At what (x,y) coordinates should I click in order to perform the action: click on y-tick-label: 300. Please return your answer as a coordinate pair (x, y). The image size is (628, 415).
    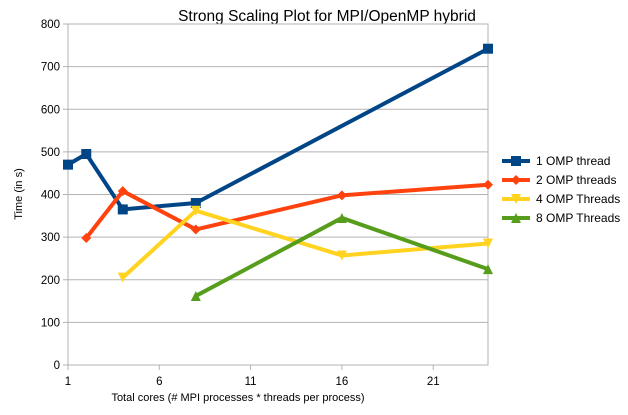
    Looking at the image, I should click on (50, 238).